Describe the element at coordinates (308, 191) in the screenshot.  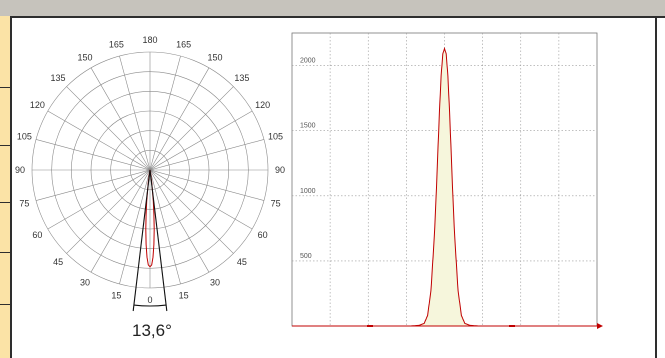
I see `chart-y-tick-label: 1000` at that location.